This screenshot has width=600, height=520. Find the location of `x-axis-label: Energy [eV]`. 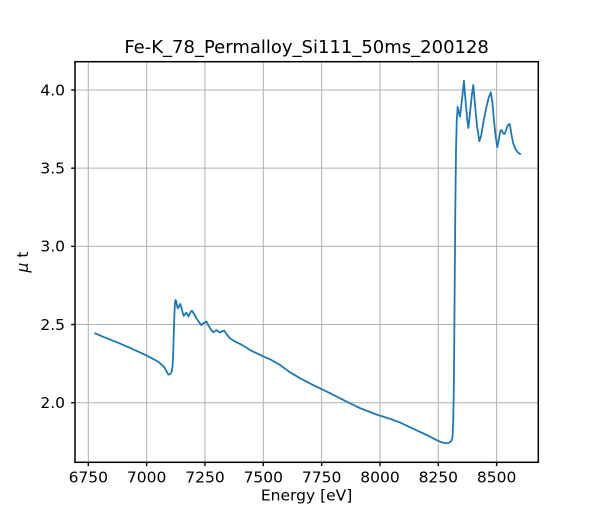

x-axis-label: Energy [eV] is located at coordinates (306, 496).